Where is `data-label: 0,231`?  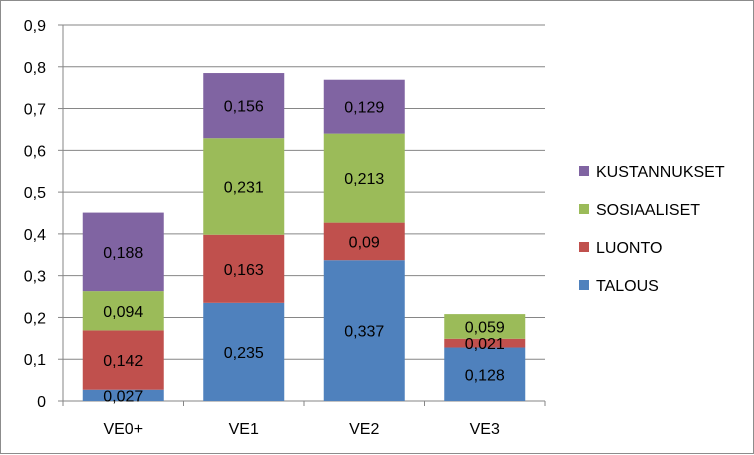
data-label: 0,231 is located at coordinates (244, 187).